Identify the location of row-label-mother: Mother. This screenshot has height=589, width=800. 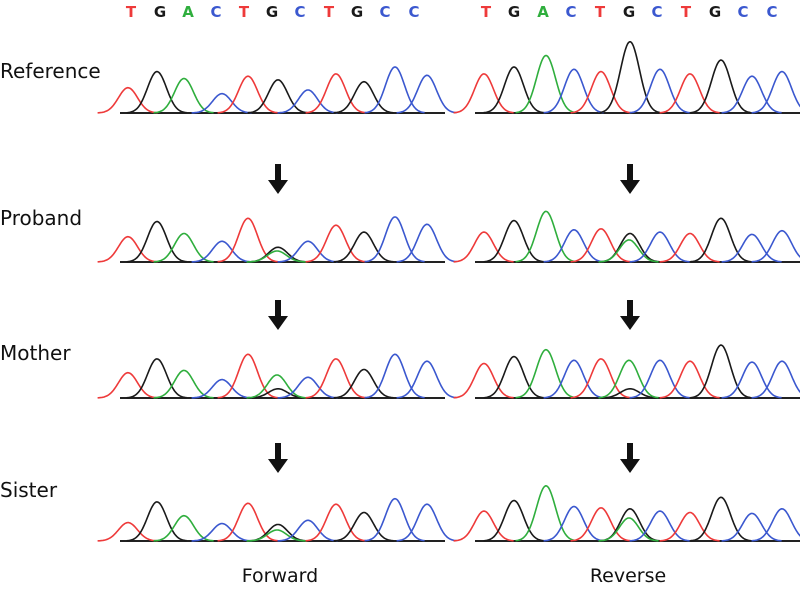
(35, 353).